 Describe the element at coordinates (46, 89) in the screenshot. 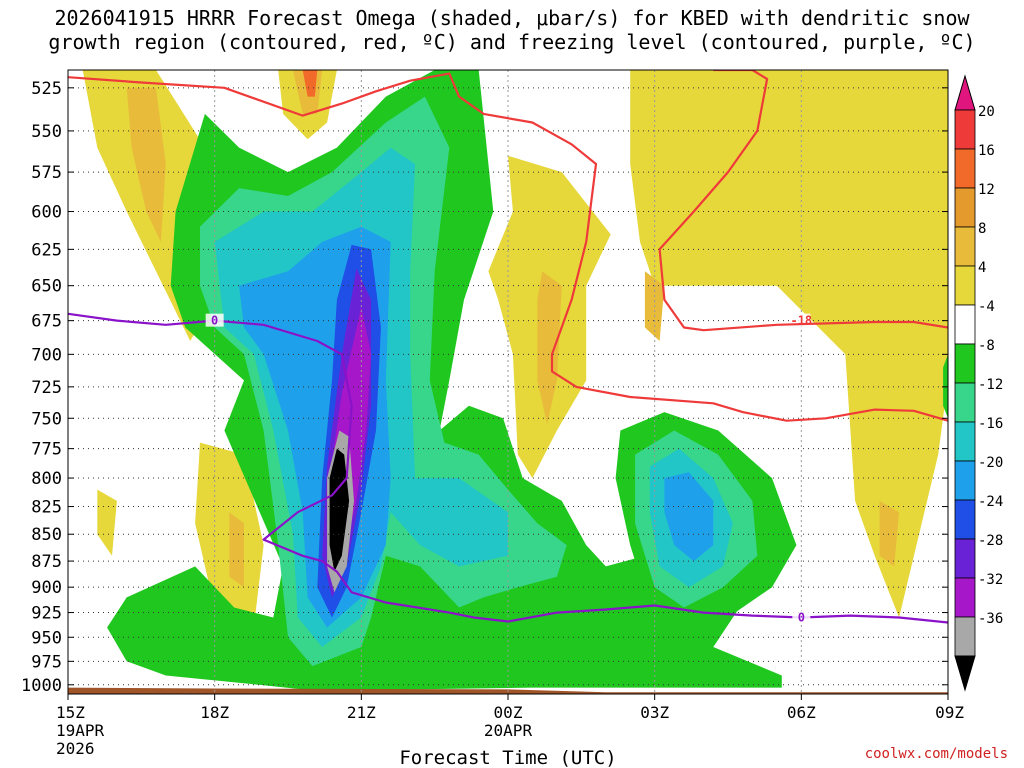

I see `y-tick-label: 525` at that location.